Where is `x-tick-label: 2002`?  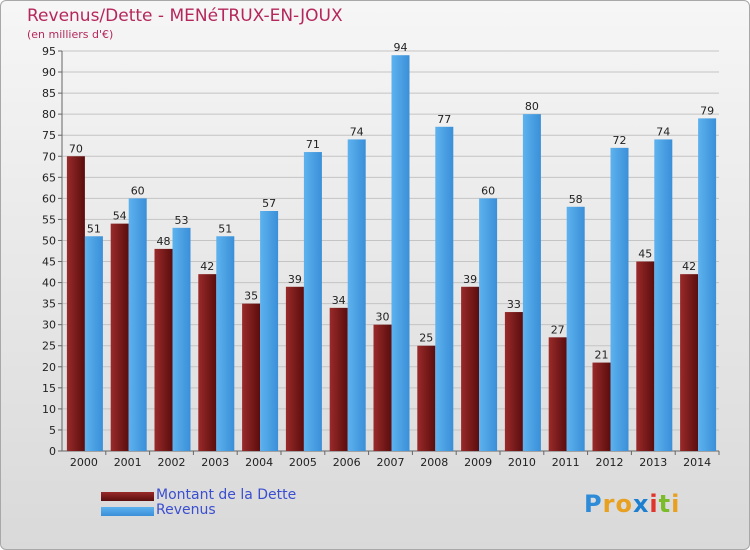
x-tick-label: 2002 is located at coordinates (172, 462).